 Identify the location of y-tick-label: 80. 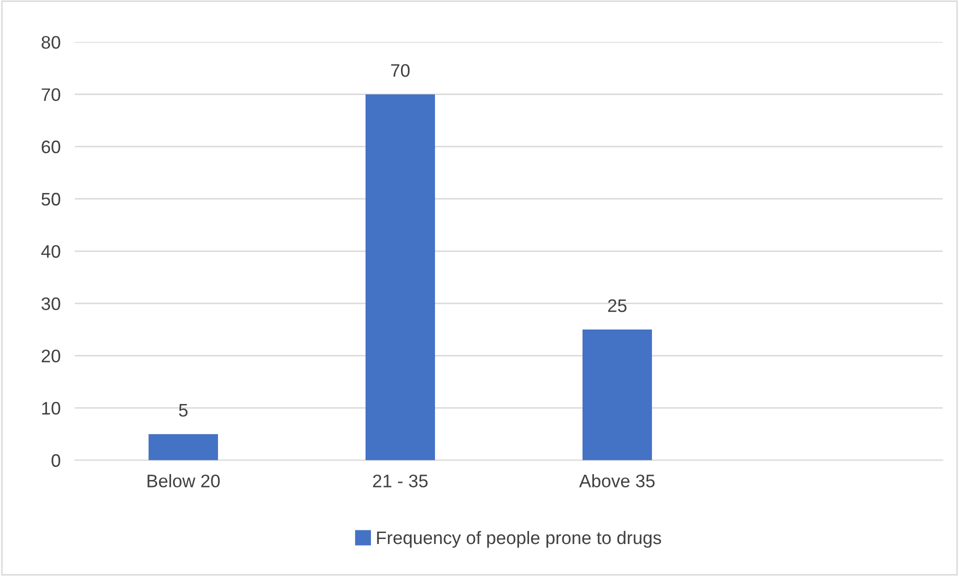
(51, 42).